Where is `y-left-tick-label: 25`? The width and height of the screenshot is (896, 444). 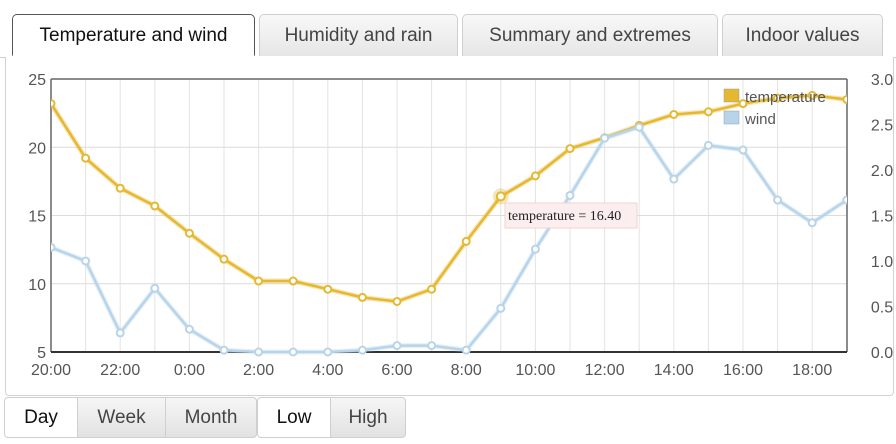 y-left-tick-label: 25 is located at coordinates (37, 80).